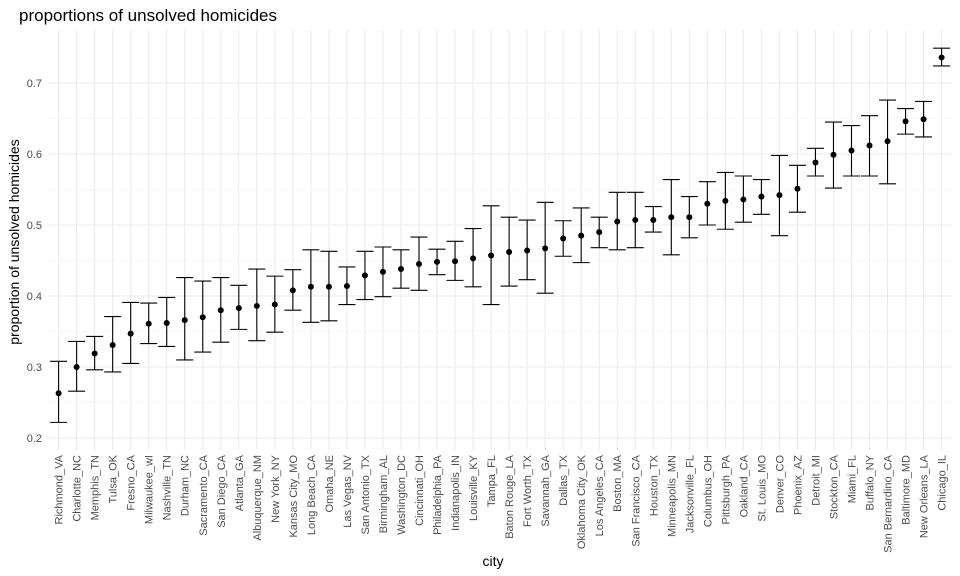 This screenshot has width=960, height=576. I want to click on x-tick-label: Nashville_TN, so click(168, 487).